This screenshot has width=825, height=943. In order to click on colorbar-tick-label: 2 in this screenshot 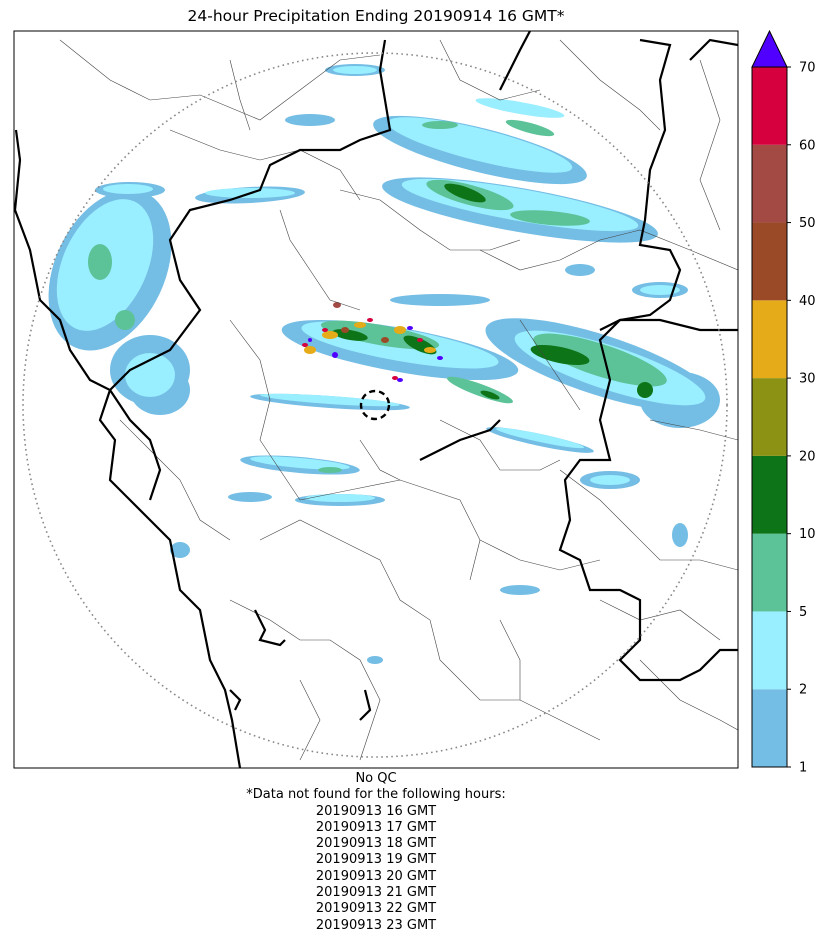, I will do `click(803, 690)`.